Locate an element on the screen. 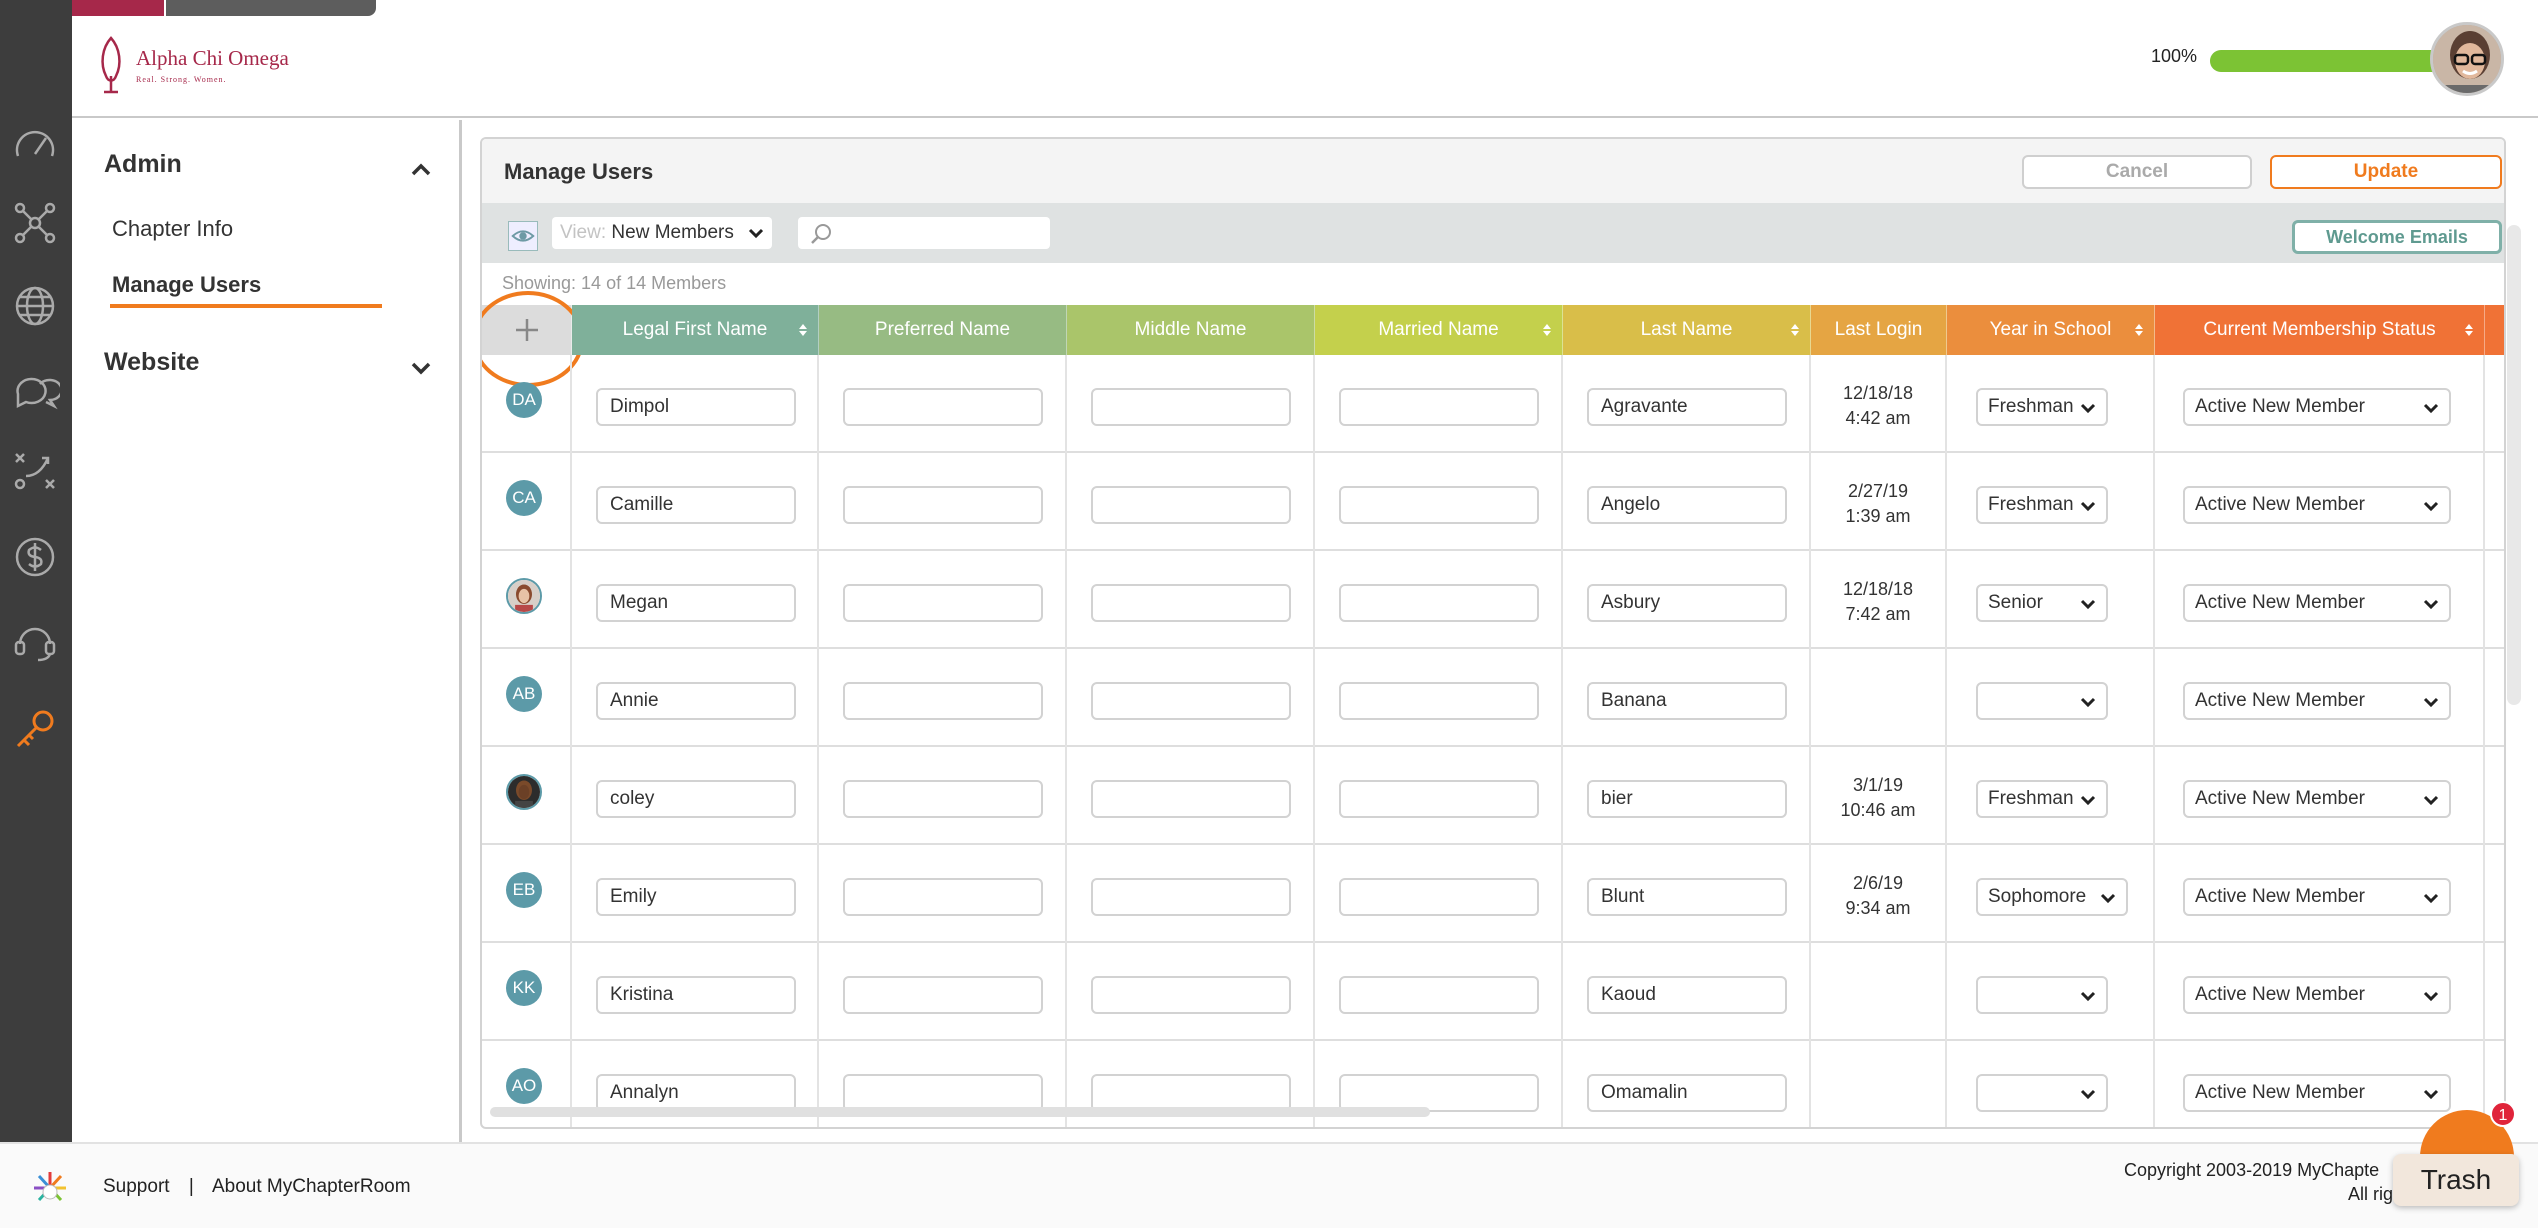  column-header-last-name: Last Name is located at coordinates (1687, 330).